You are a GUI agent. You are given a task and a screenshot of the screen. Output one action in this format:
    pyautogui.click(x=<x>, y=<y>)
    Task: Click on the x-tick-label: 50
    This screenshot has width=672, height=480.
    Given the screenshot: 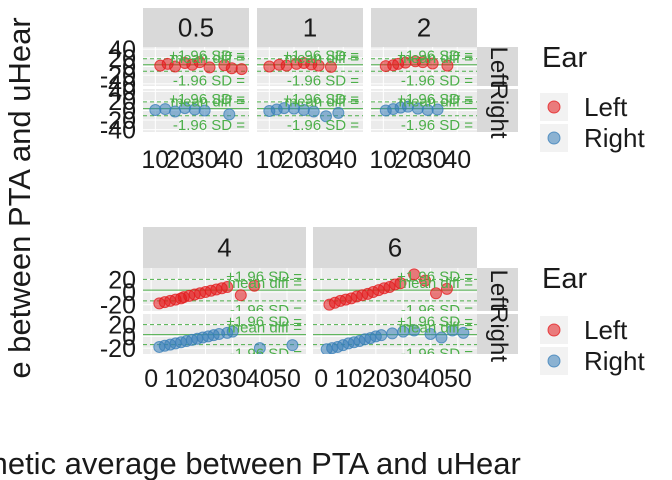 What is the action you would take?
    pyautogui.click(x=287, y=379)
    